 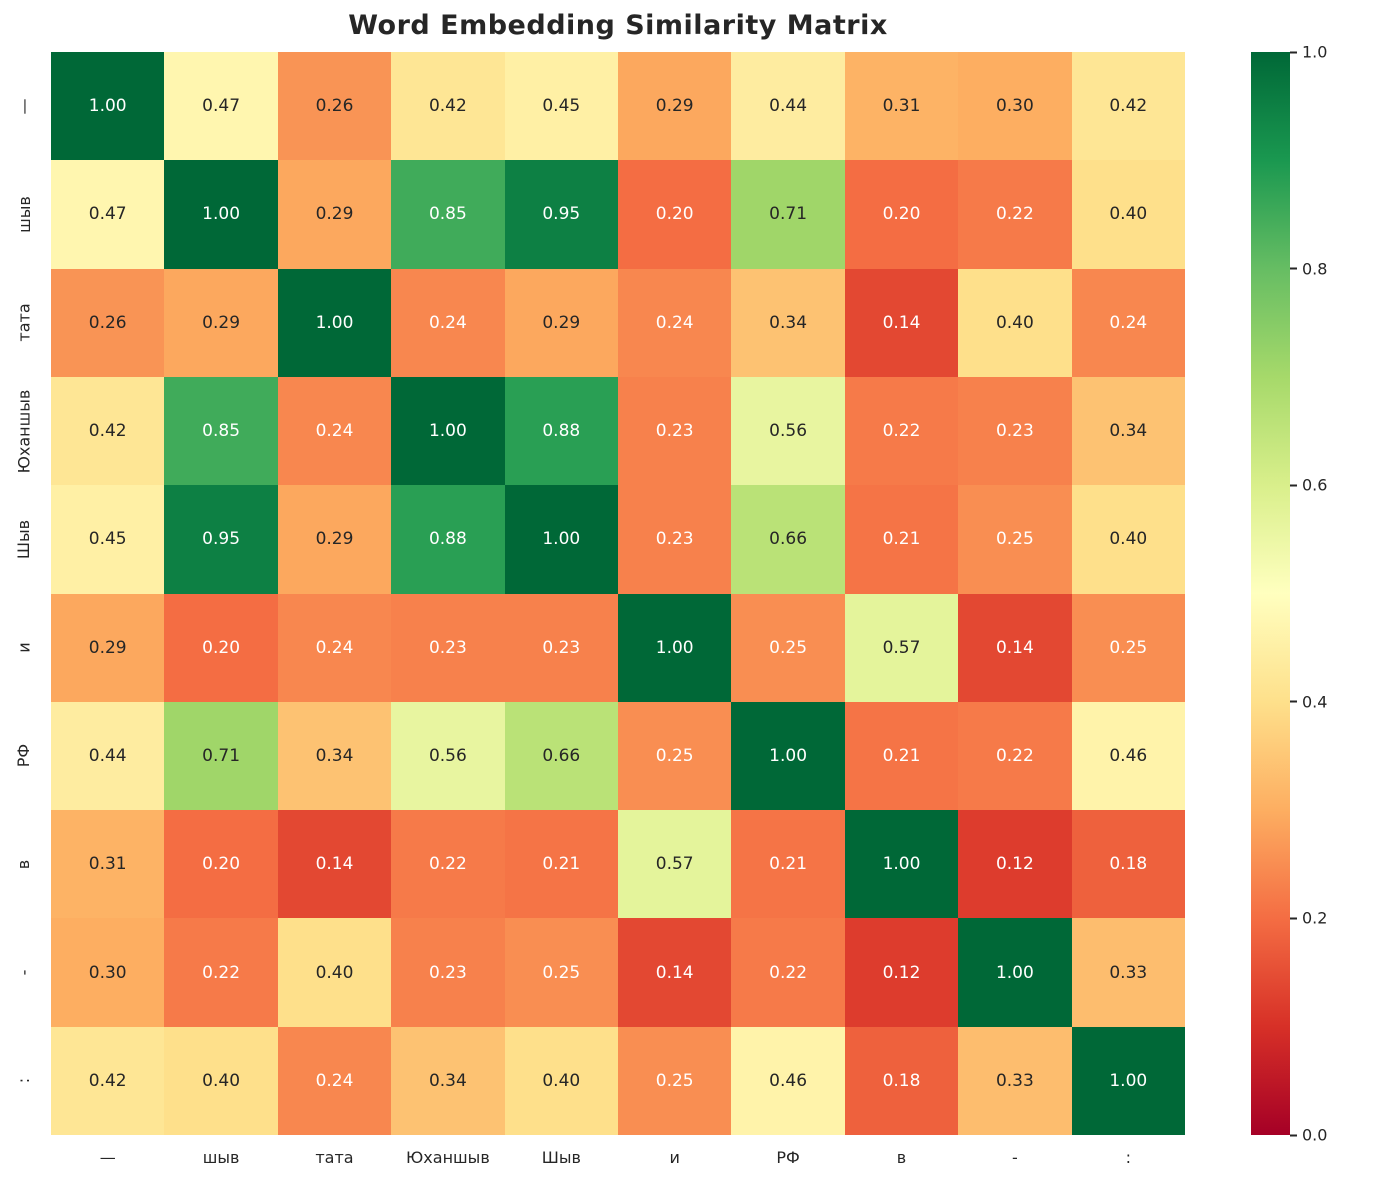 What do you see at coordinates (1308, 52) in the screenshot?
I see `colorbar-tick: 1.0` at bounding box center [1308, 52].